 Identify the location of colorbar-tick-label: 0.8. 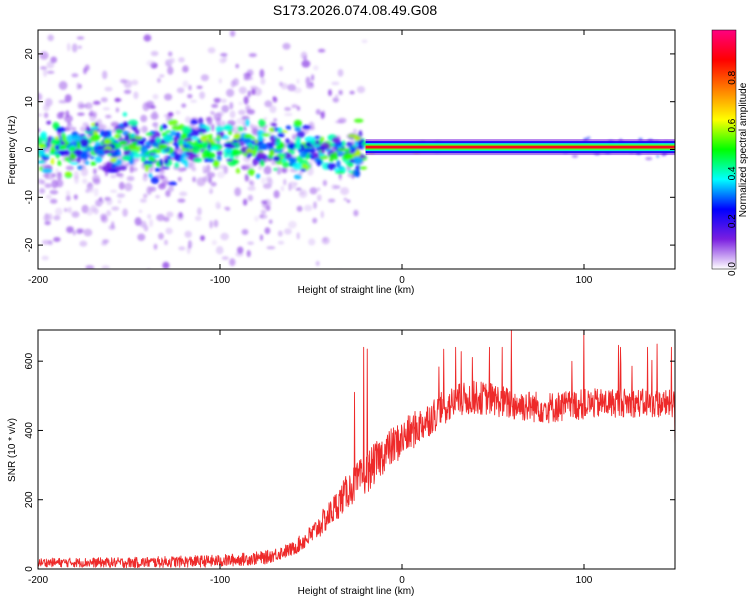
(732, 77).